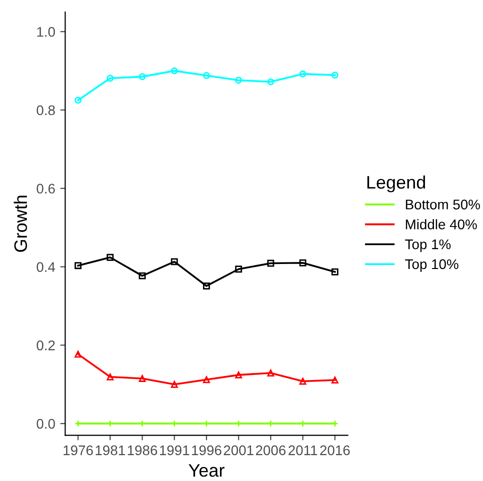 Image resolution: width=483 pixels, height=481 pixels. I want to click on x-tick-label: 1986, so click(143, 450).